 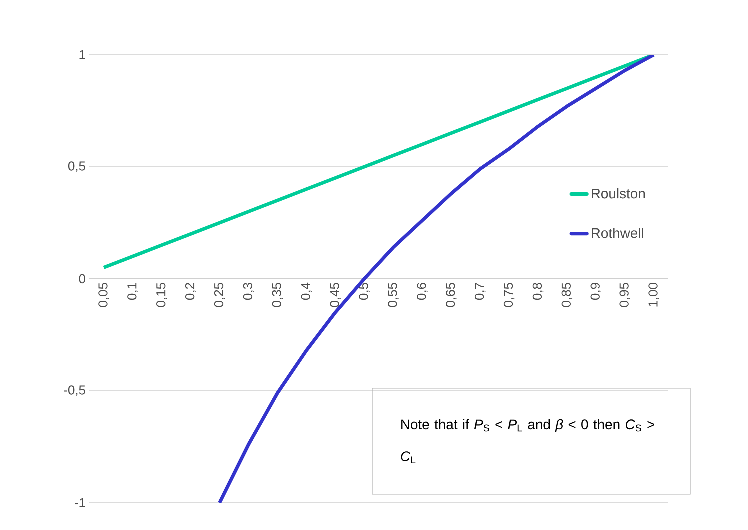 I want to click on x-tick-label: 0,9, so click(x=596, y=291).